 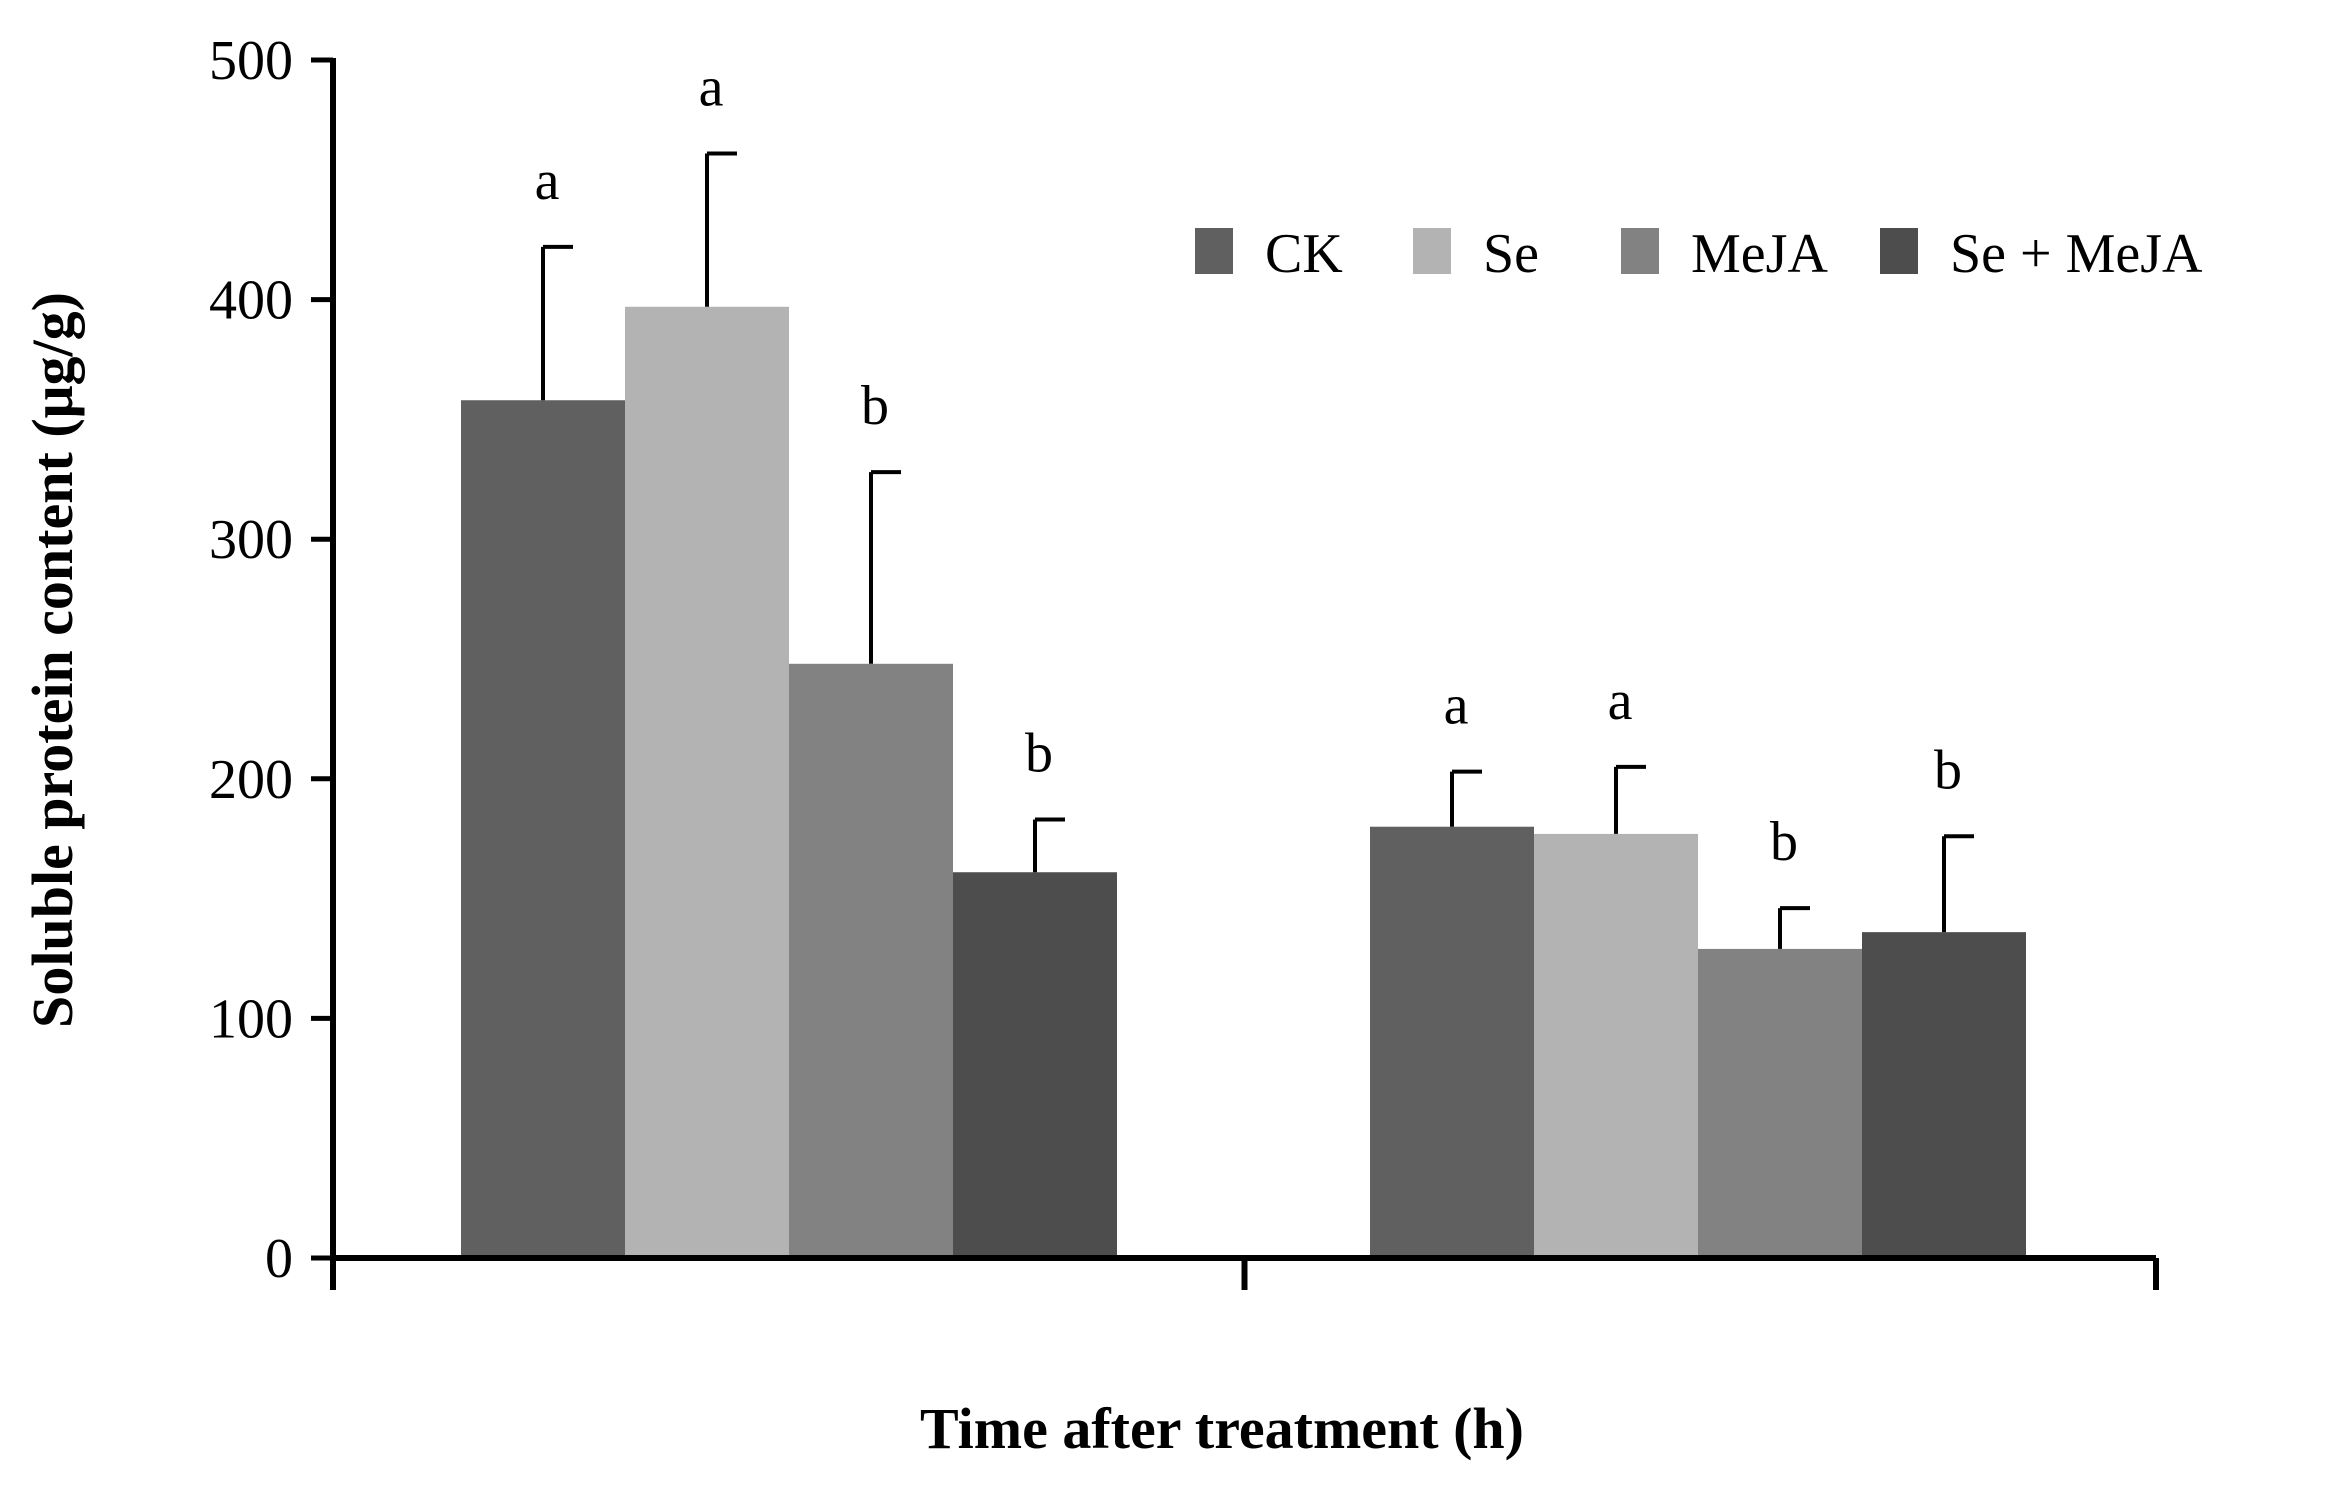 What do you see at coordinates (251, 540) in the screenshot?
I see `y-tick-label: 300` at bounding box center [251, 540].